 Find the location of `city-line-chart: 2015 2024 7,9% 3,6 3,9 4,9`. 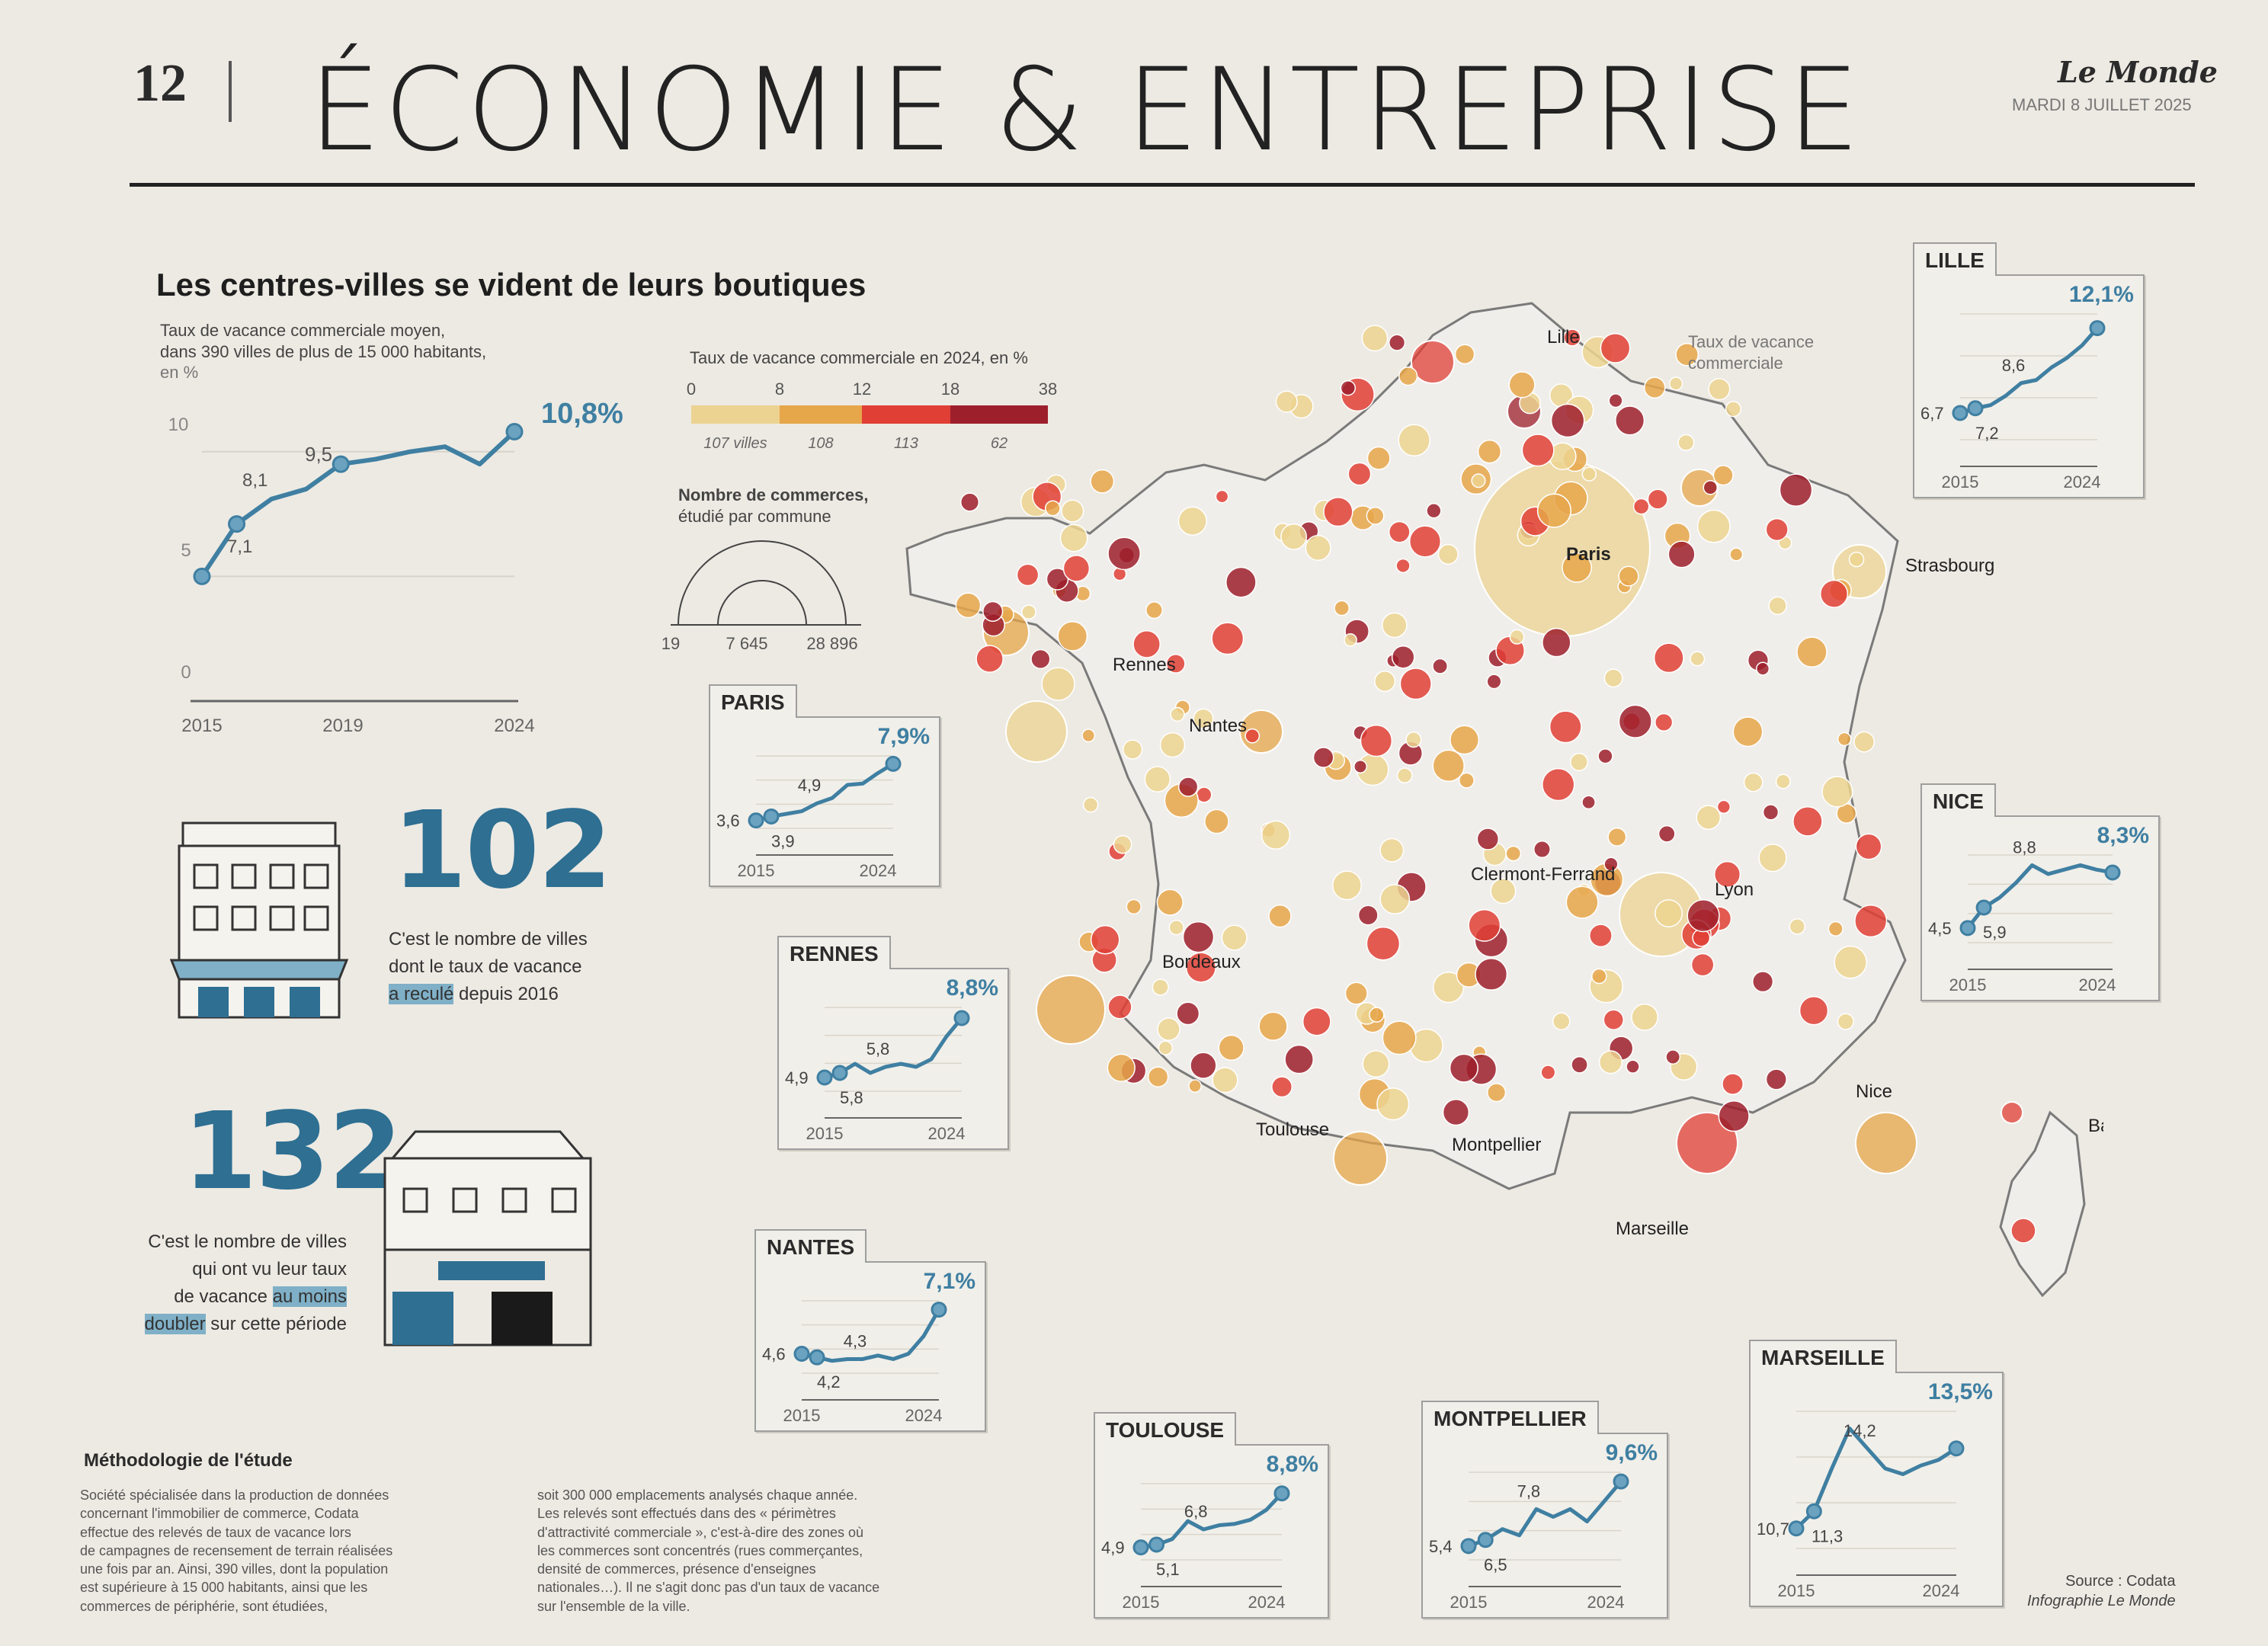

city-line-chart: 2015 2024 7,9% 3,6 3,9 4,9 is located at coordinates (823, 802).